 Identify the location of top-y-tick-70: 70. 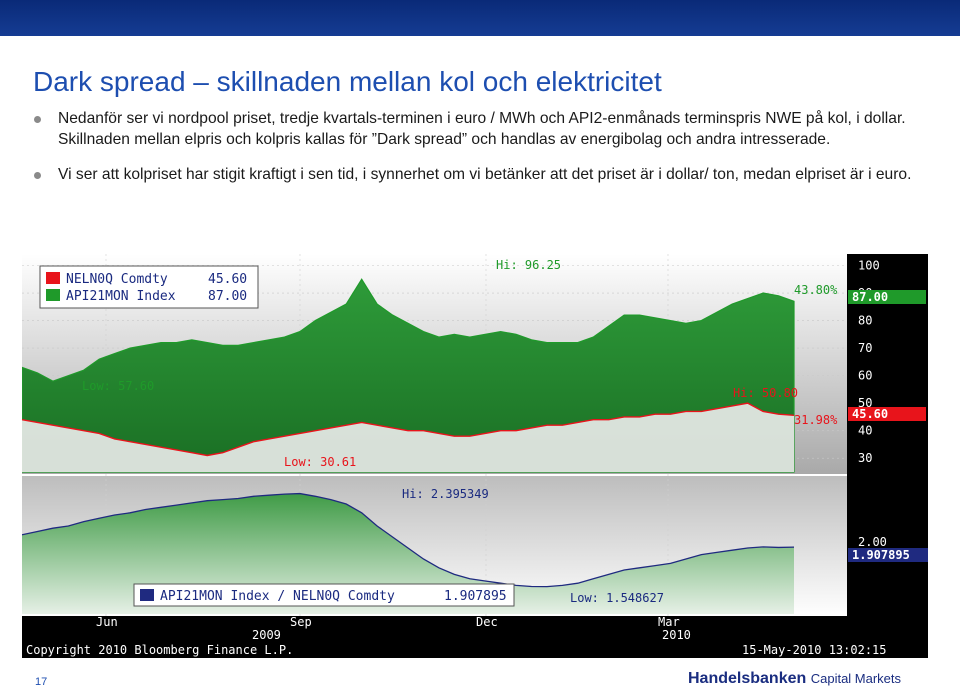
(865, 348).